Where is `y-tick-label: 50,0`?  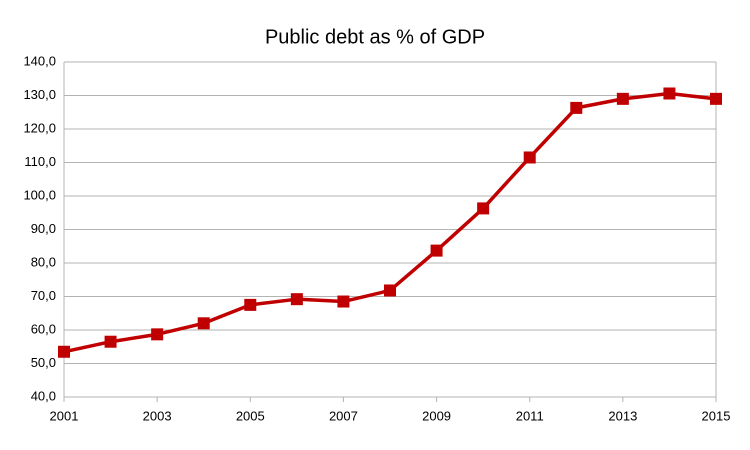
y-tick-label: 50,0 is located at coordinates (43, 362).